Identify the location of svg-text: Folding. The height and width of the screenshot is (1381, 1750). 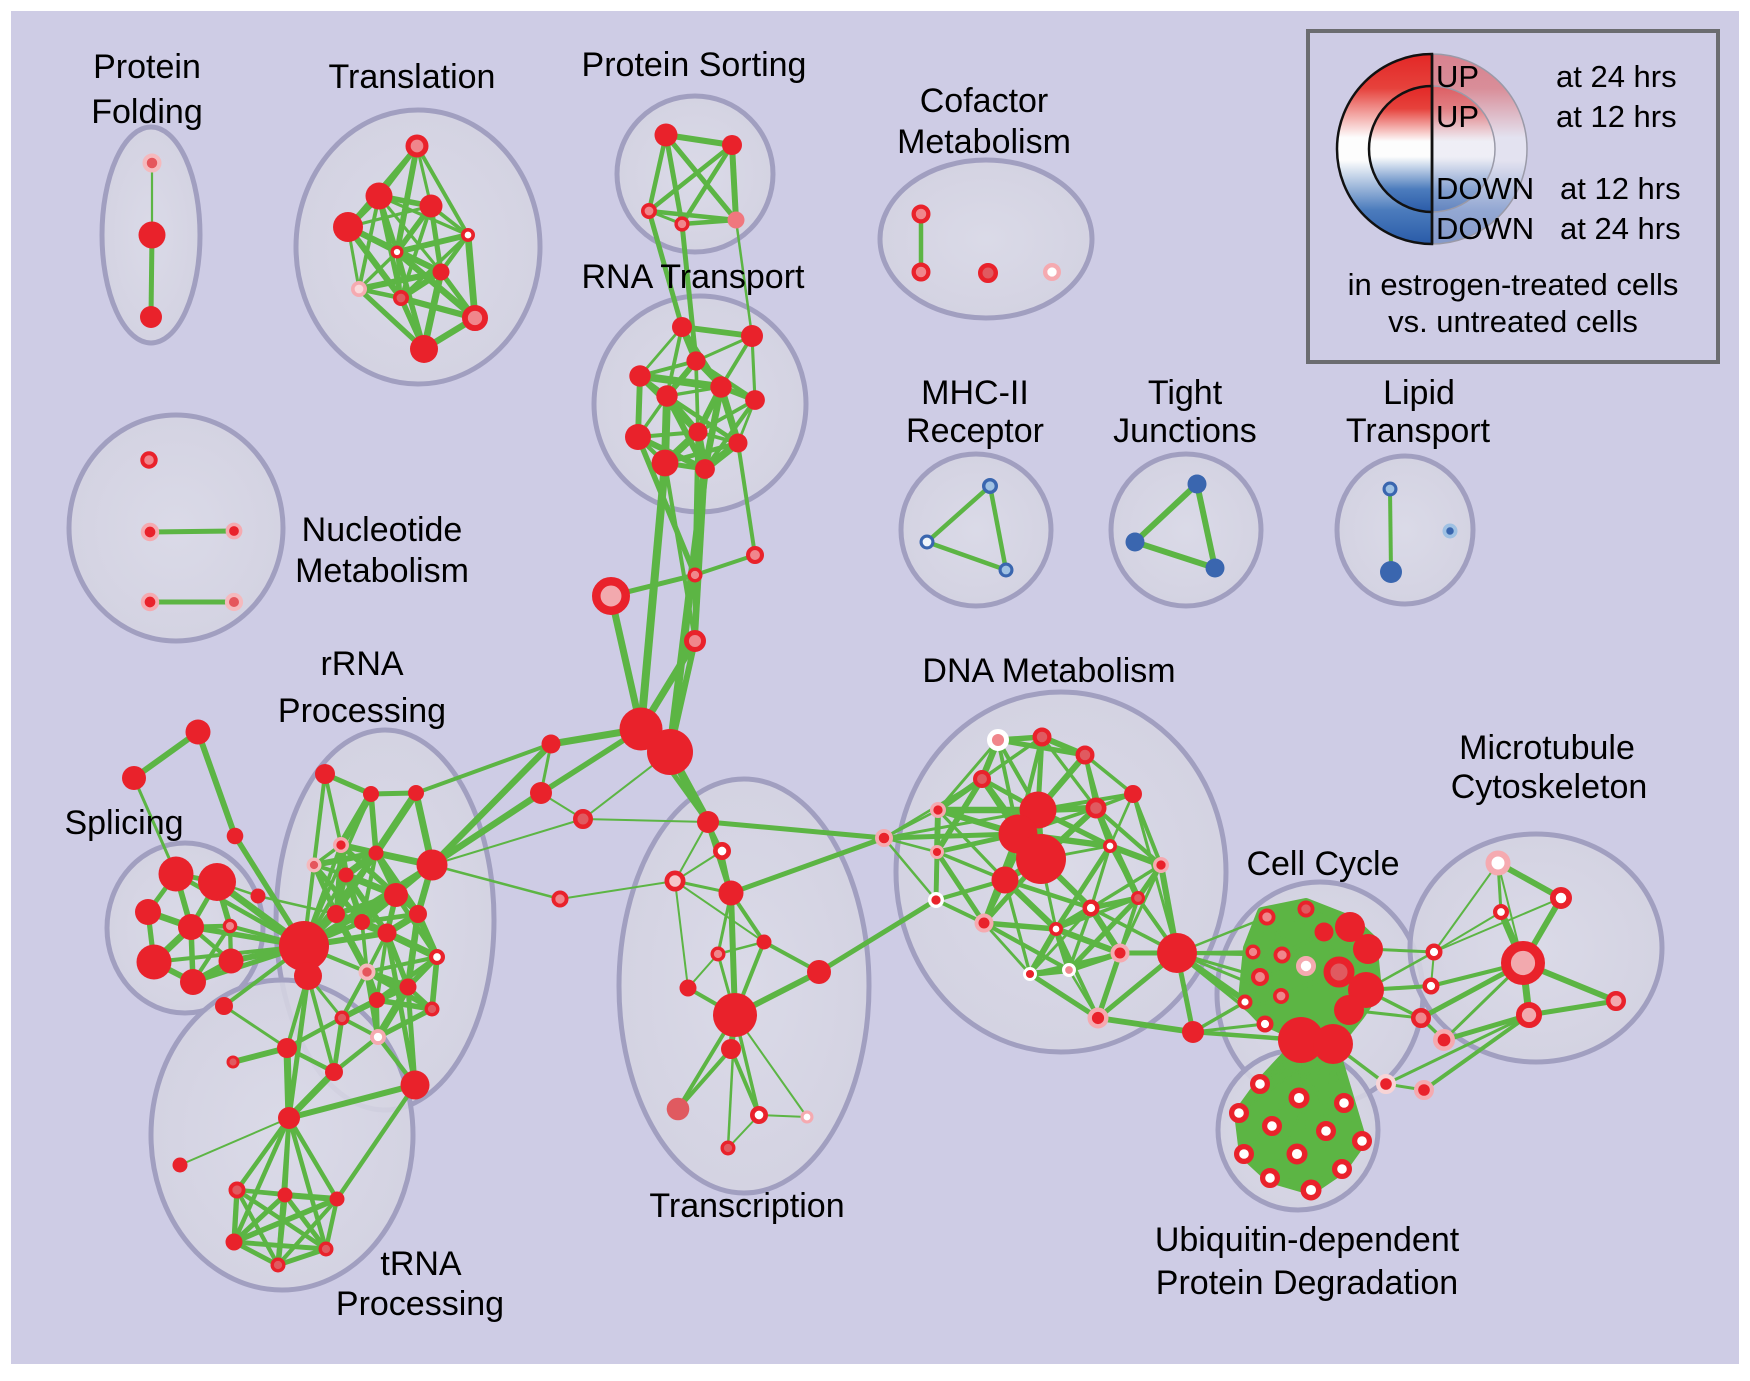
(147, 112).